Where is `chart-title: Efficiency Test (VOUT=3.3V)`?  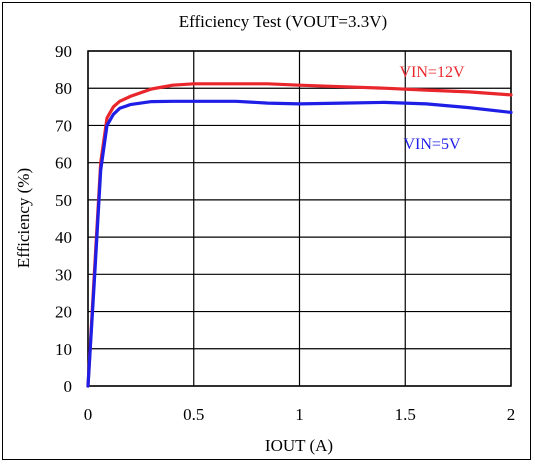 chart-title: Efficiency Test (VOUT=3.3V) is located at coordinates (283, 21).